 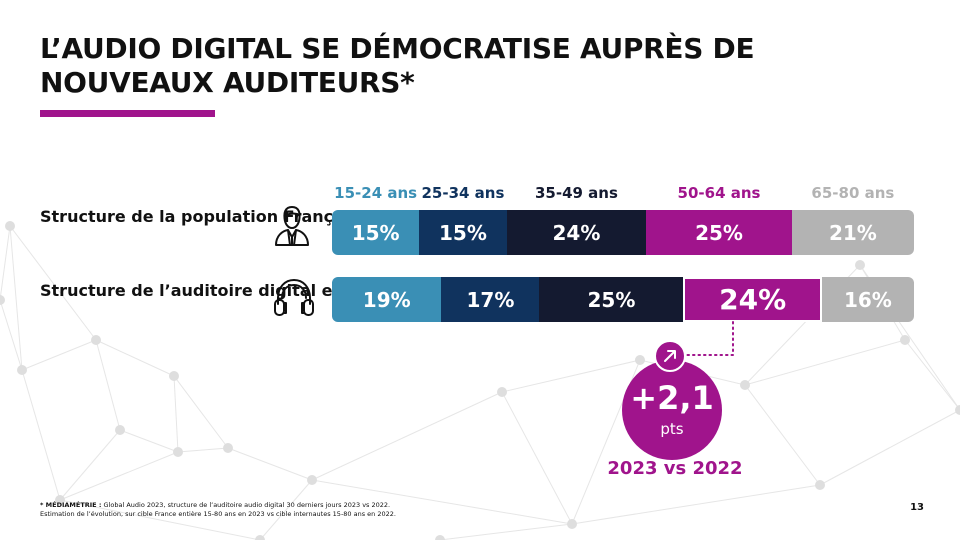 What do you see at coordinates (719, 193) in the screenshot?
I see `legend-label-50-64: 50-64 ans` at bounding box center [719, 193].